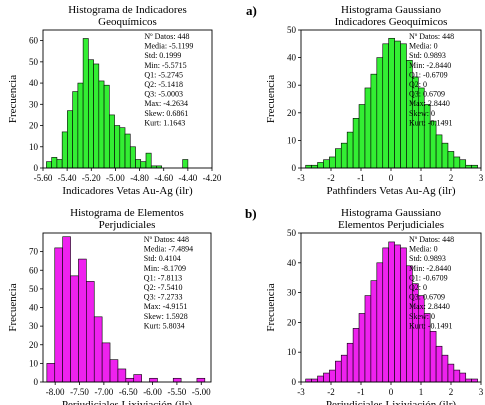 Image resolution: width=485 pixels, height=405 pixels. I want to click on stats-line: Min: -5.5715, so click(165, 65).